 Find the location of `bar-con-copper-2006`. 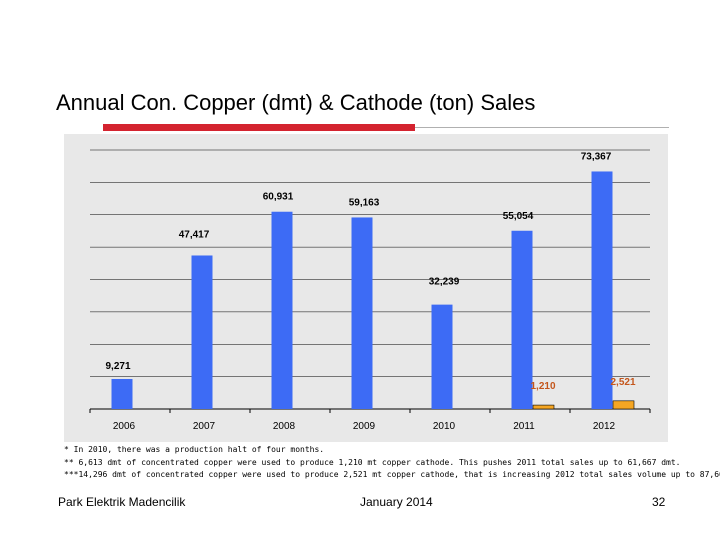

bar-con-copper-2006 is located at coordinates (122, 393).